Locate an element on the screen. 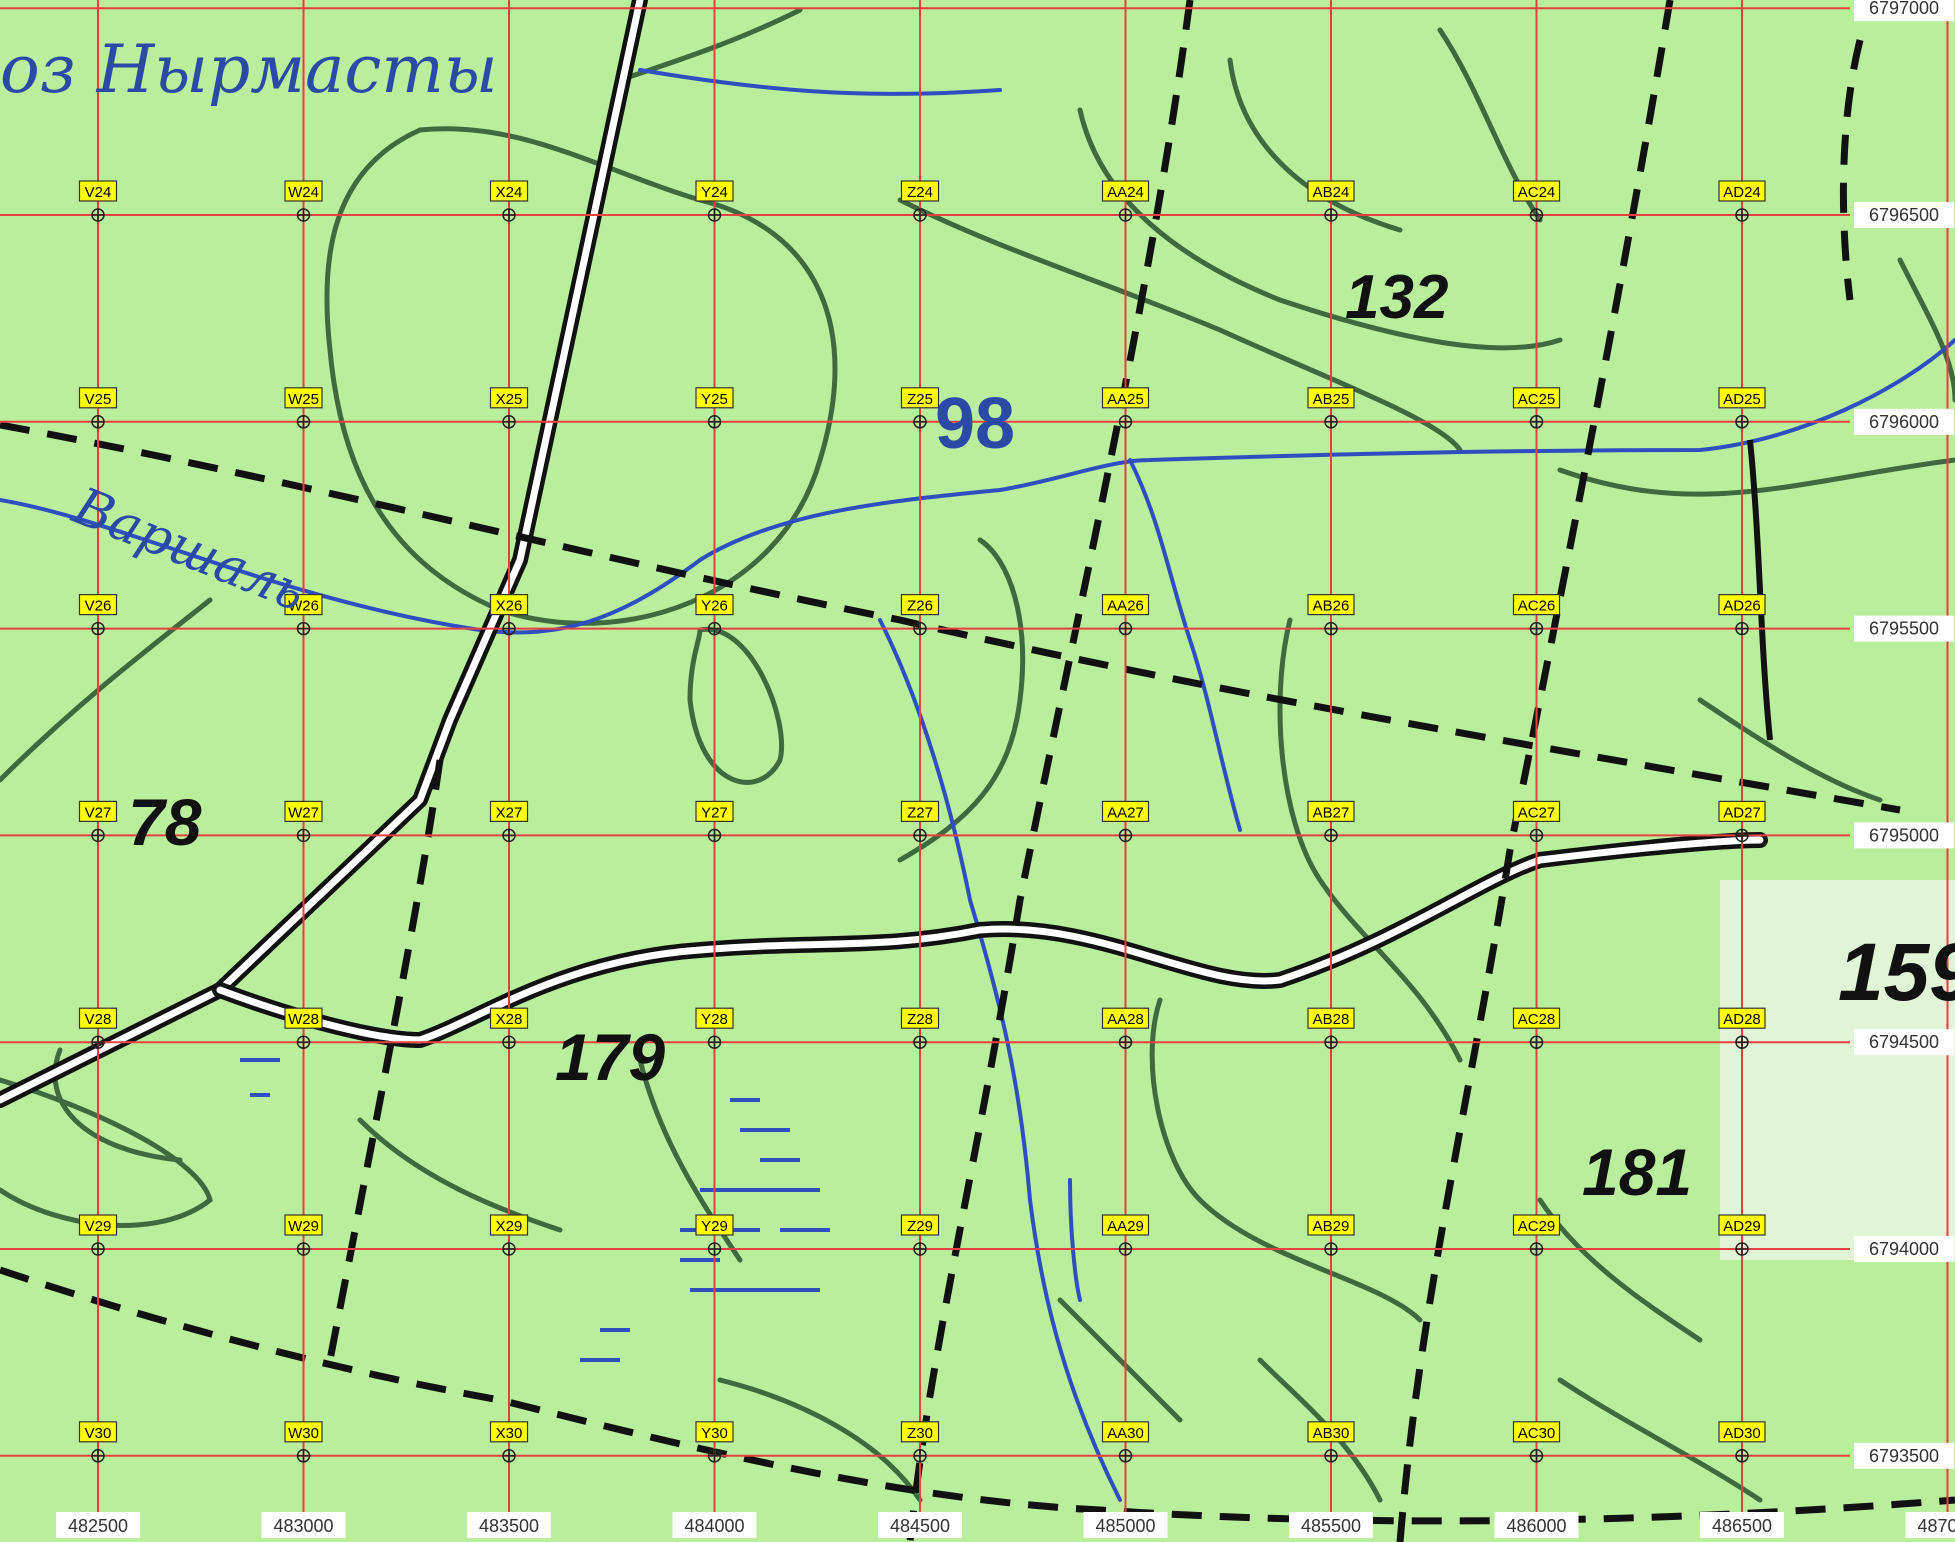  grid-cell-w26: W26 is located at coordinates (303, 614).